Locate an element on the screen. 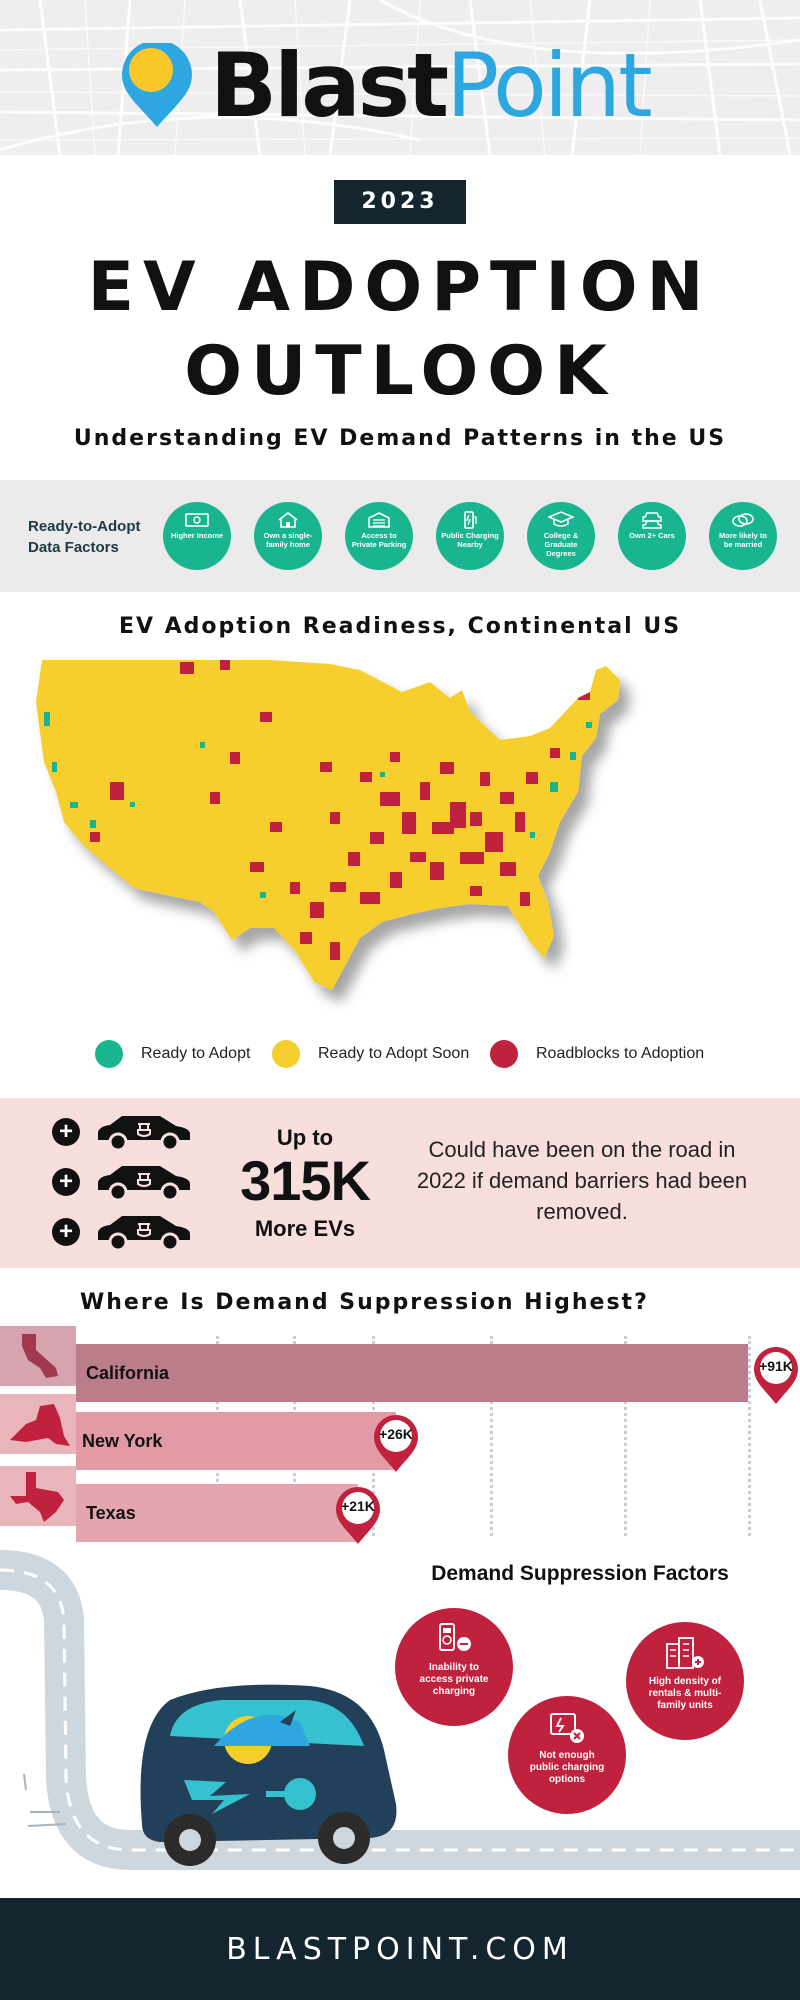  stat-unit: More EVs is located at coordinates (305, 1228).